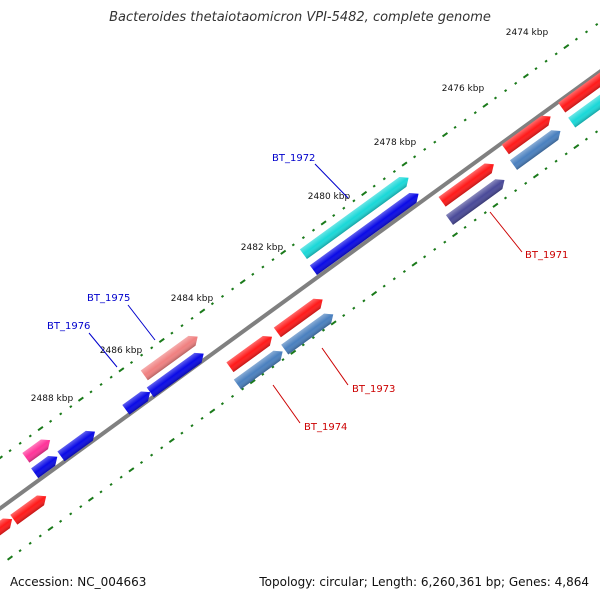 This screenshot has width=600, height=600. Describe the element at coordinates (68, 326) in the screenshot. I see `gene-label: BT_1976` at that location.